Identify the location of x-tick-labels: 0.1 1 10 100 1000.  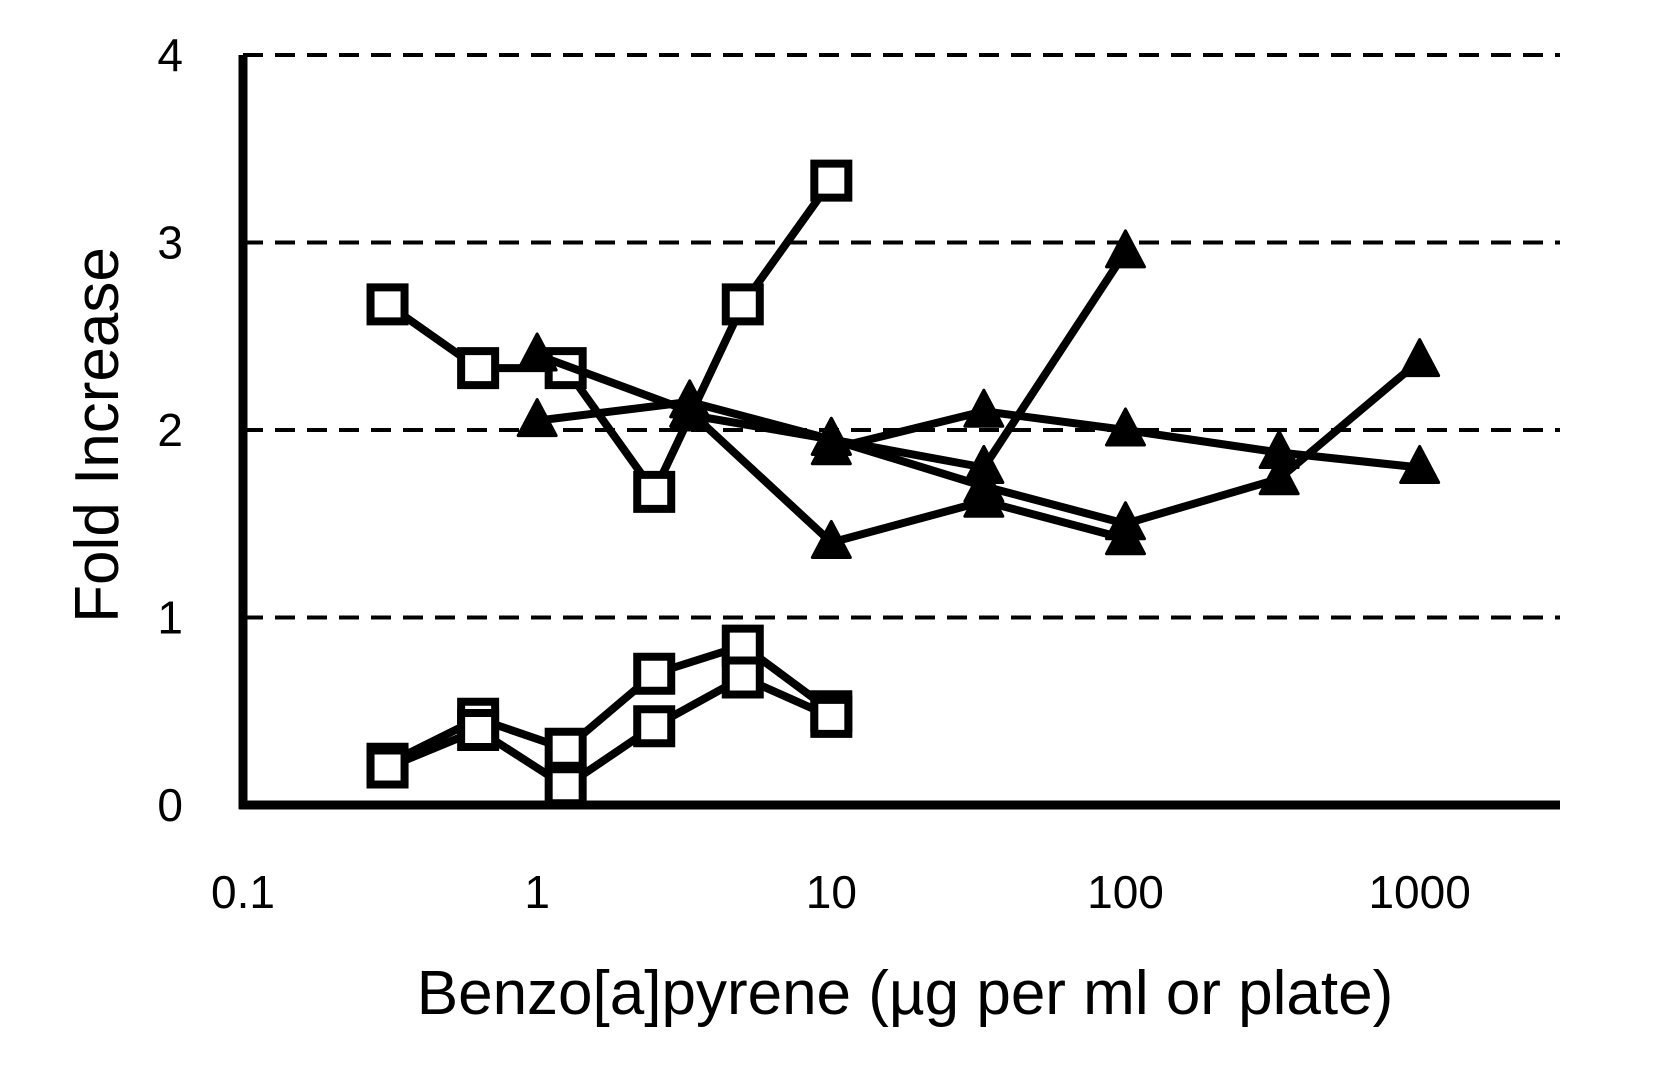
(841, 892).